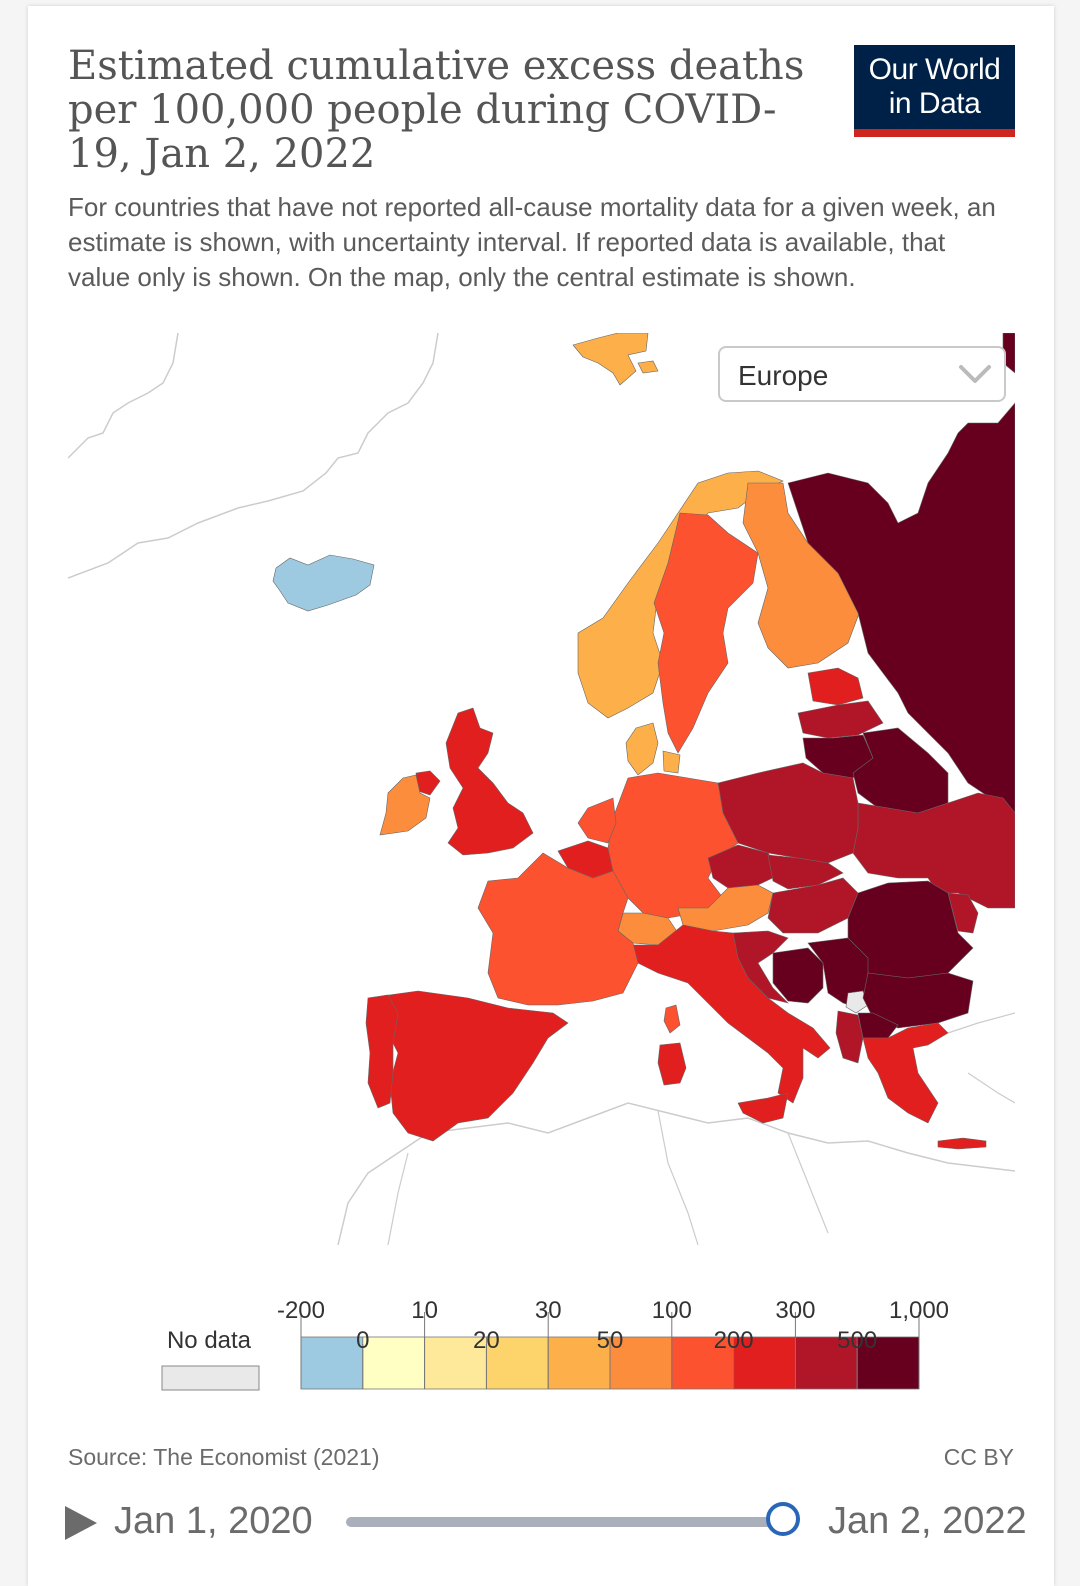 The width and height of the screenshot is (1080, 1586). What do you see at coordinates (382, 1051) in the screenshot?
I see `portugal` at bounding box center [382, 1051].